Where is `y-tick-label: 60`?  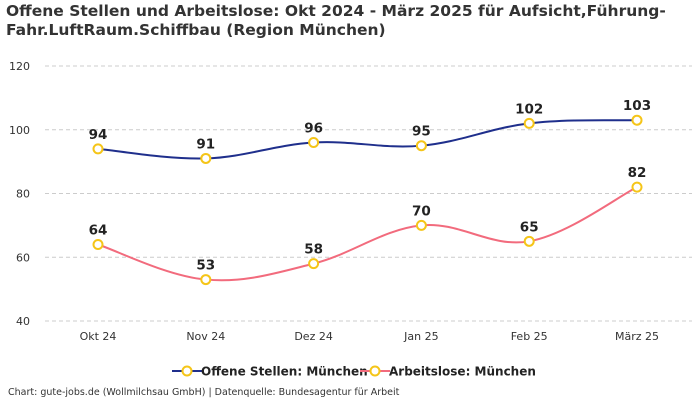
y-tick-label: 60 is located at coordinates (23, 257).